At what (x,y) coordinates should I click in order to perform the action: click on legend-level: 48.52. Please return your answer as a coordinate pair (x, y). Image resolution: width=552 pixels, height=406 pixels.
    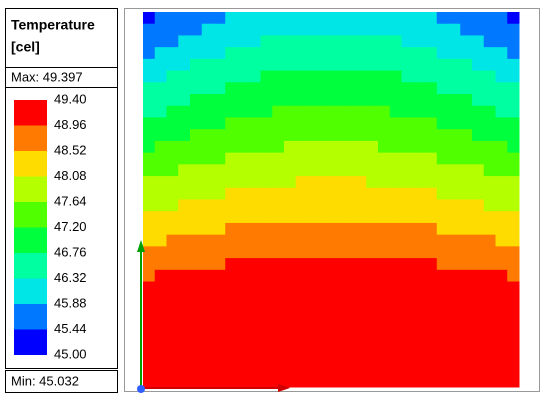
    Looking at the image, I should click on (70, 149).